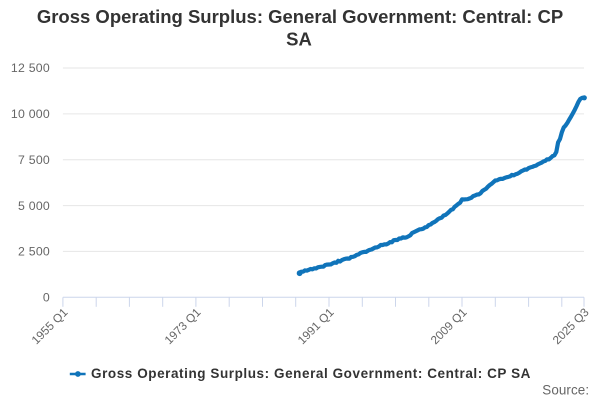 The image size is (600, 400). I want to click on svg-text: 5 000, so click(34, 206).